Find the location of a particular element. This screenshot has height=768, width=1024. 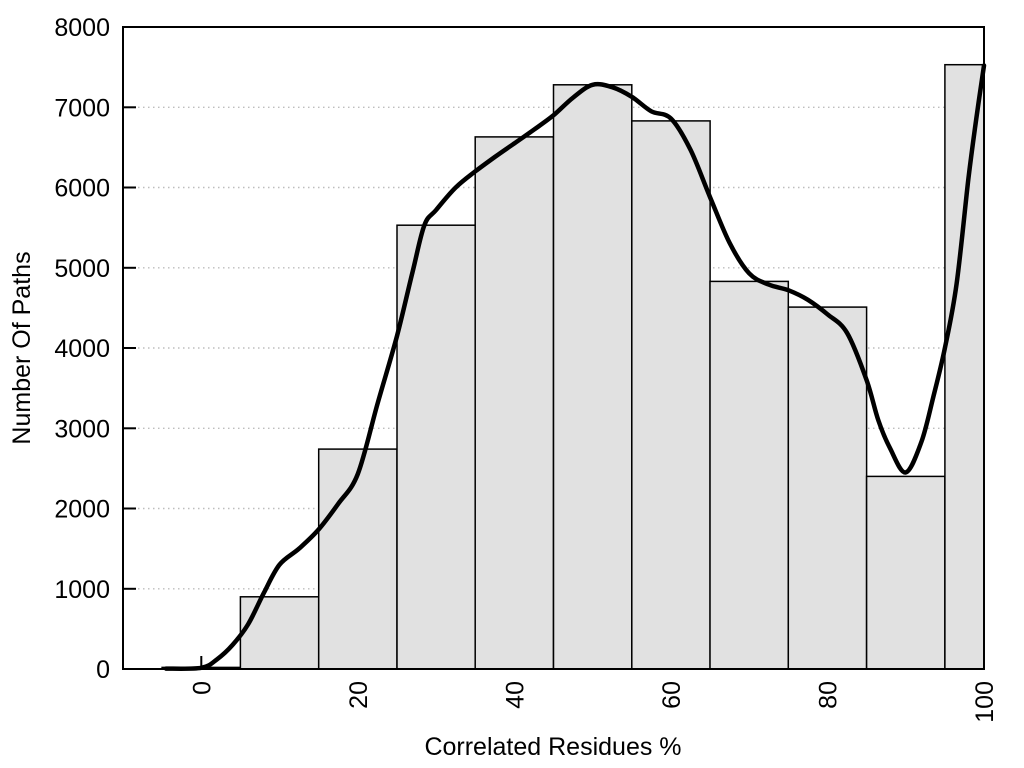

y-tick-label: 4000 is located at coordinates (82, 349).